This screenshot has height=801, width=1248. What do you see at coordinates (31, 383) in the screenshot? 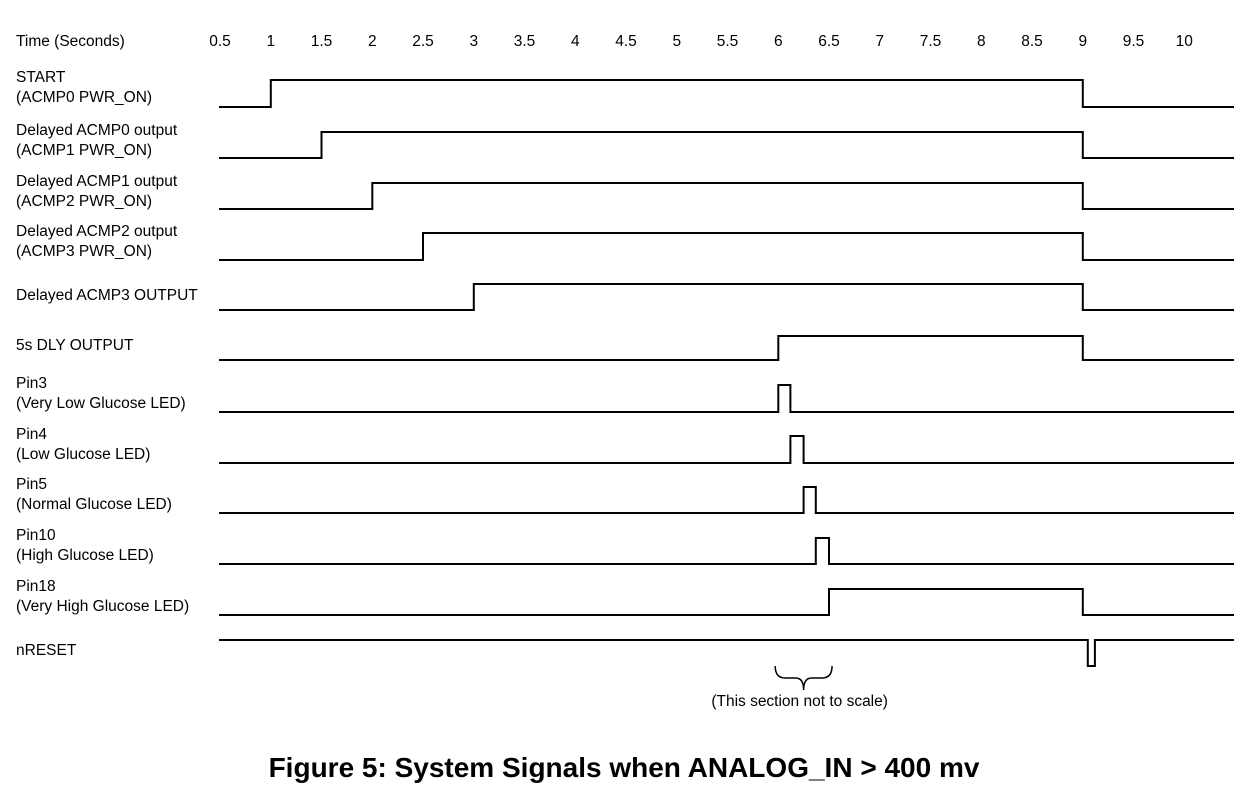
I see `signal-label: Pin3` at bounding box center [31, 383].